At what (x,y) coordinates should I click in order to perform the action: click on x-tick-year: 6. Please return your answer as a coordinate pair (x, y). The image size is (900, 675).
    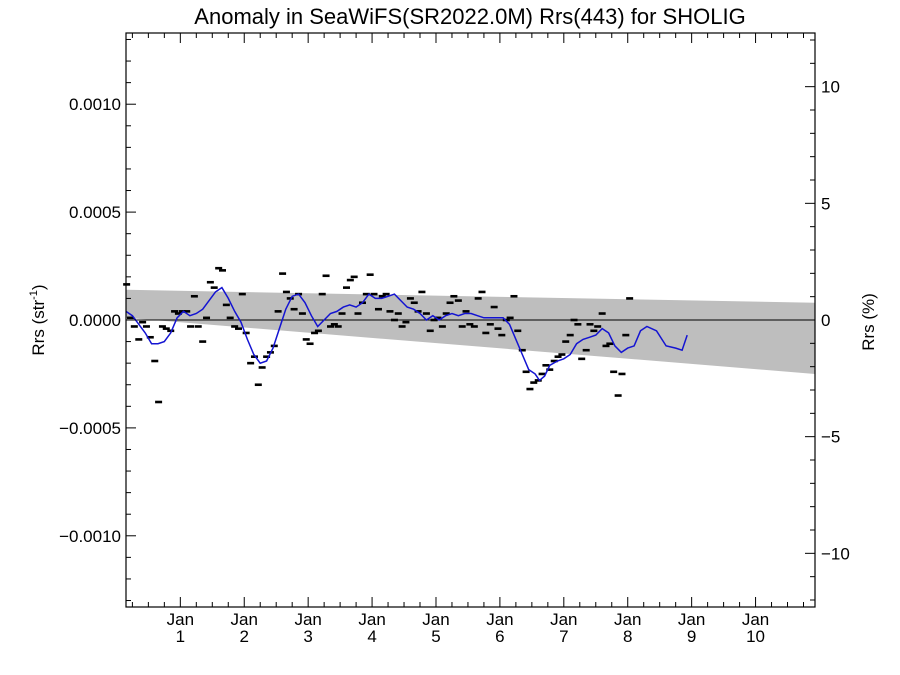
    Looking at the image, I should click on (499, 636).